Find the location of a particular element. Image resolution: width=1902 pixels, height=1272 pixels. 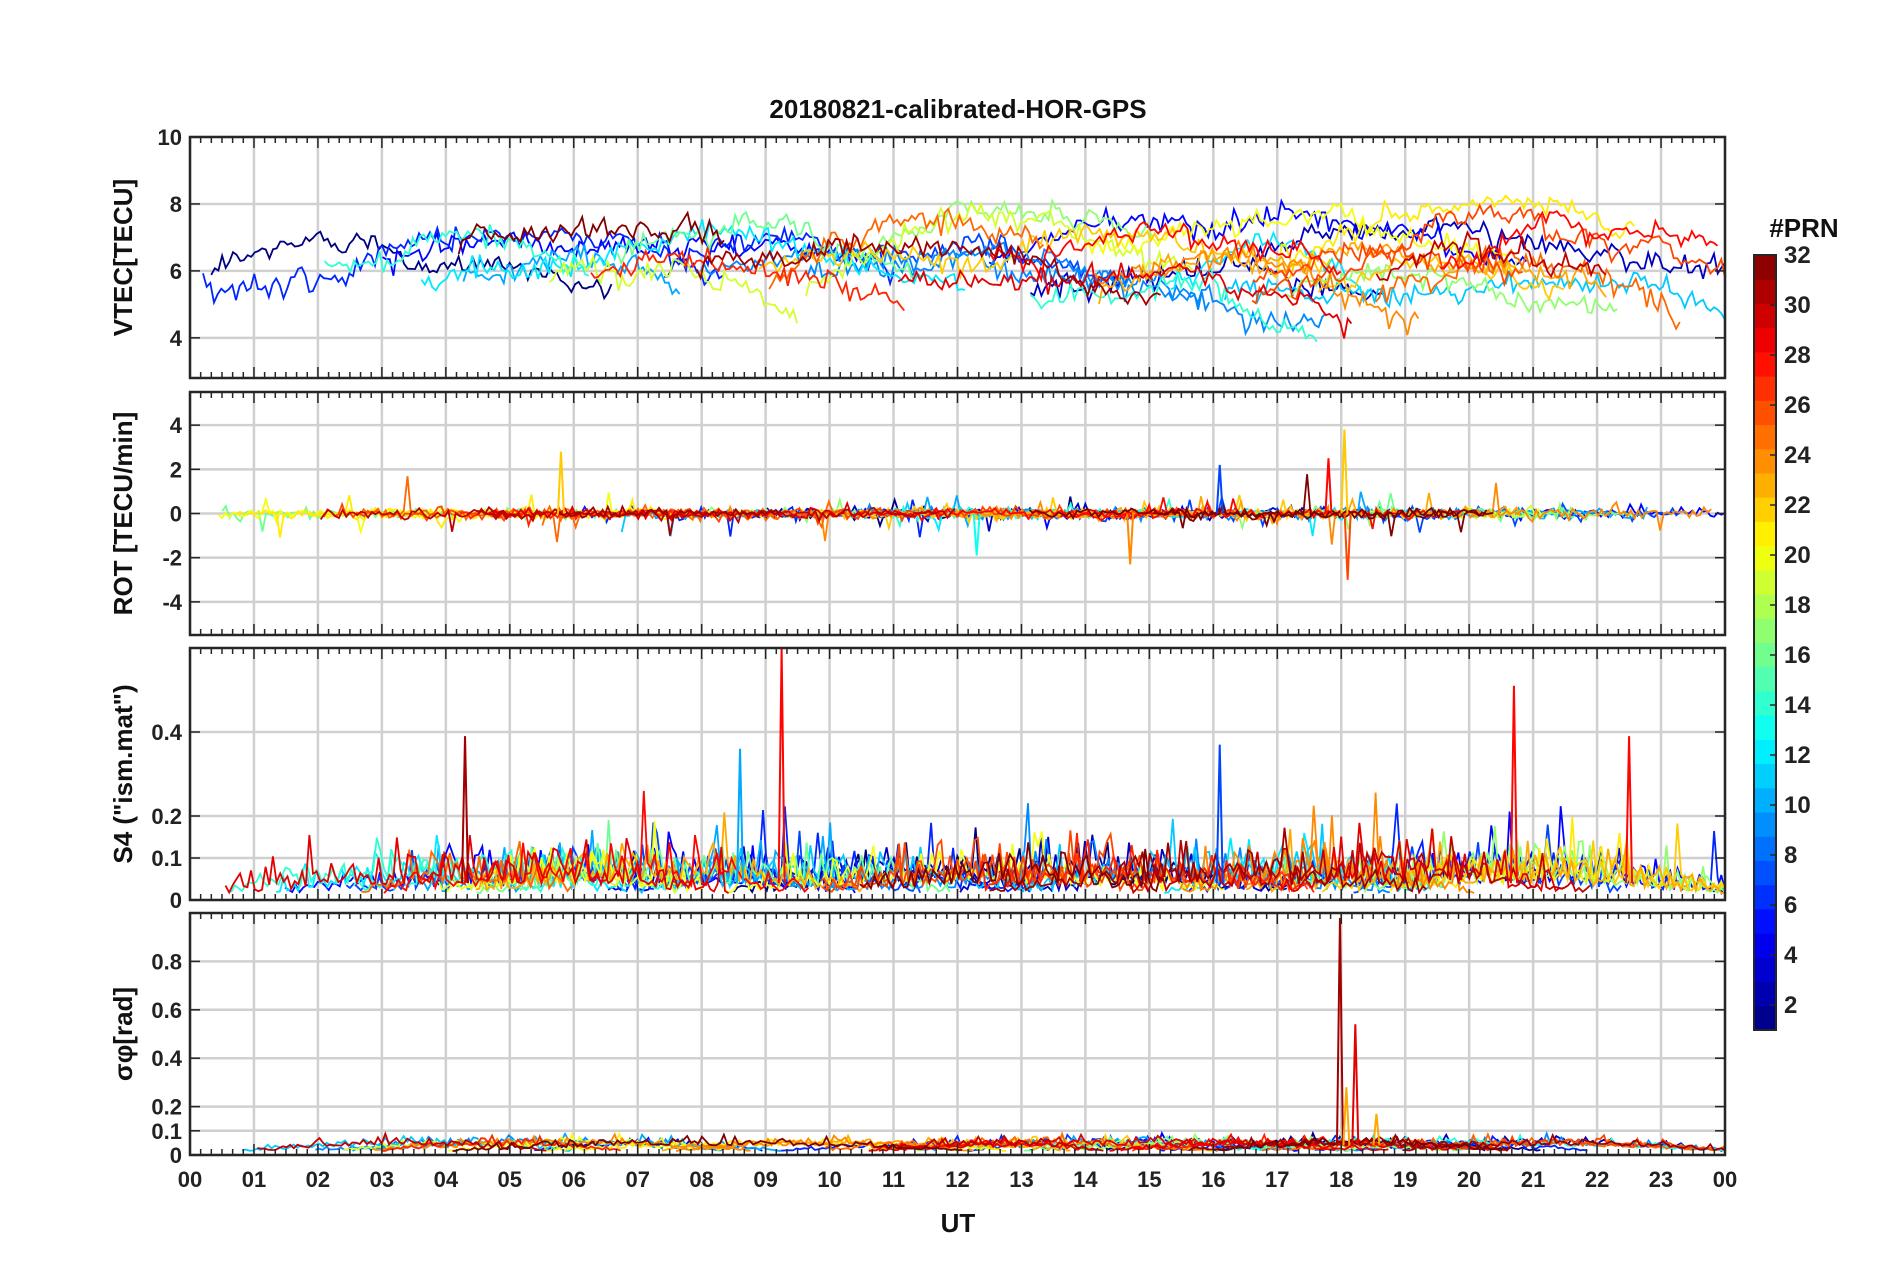

panel-vtec-ytick-label: 6 is located at coordinates (176, 271).